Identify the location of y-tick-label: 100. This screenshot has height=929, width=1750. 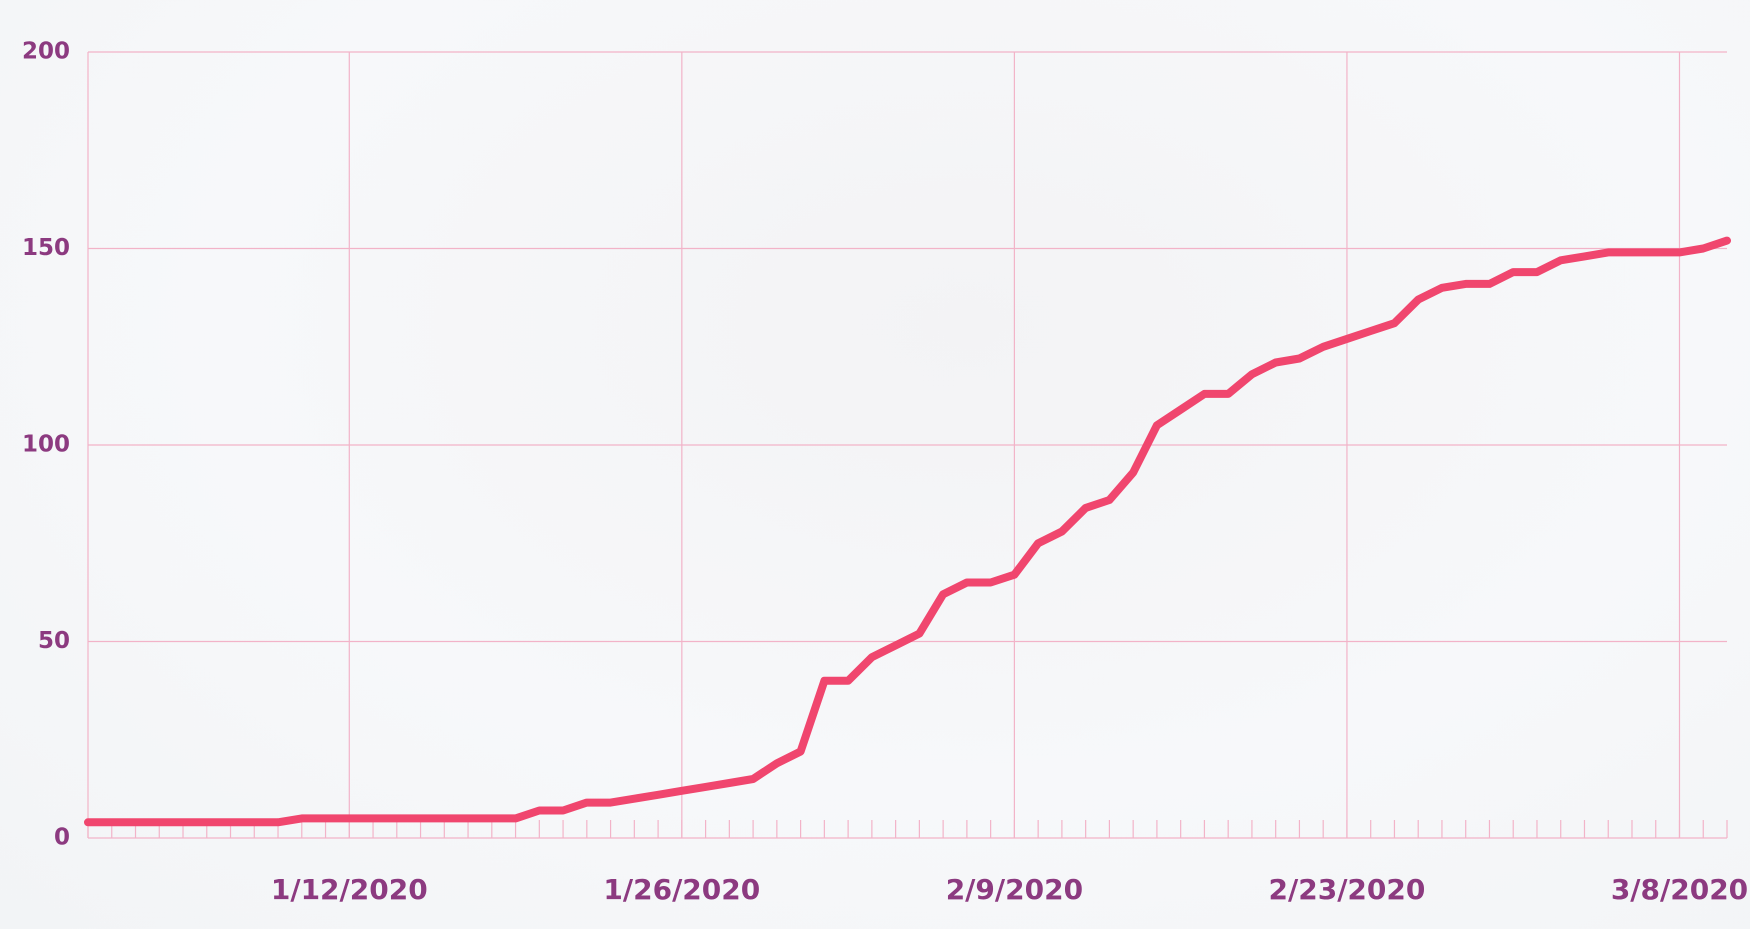
(46, 445).